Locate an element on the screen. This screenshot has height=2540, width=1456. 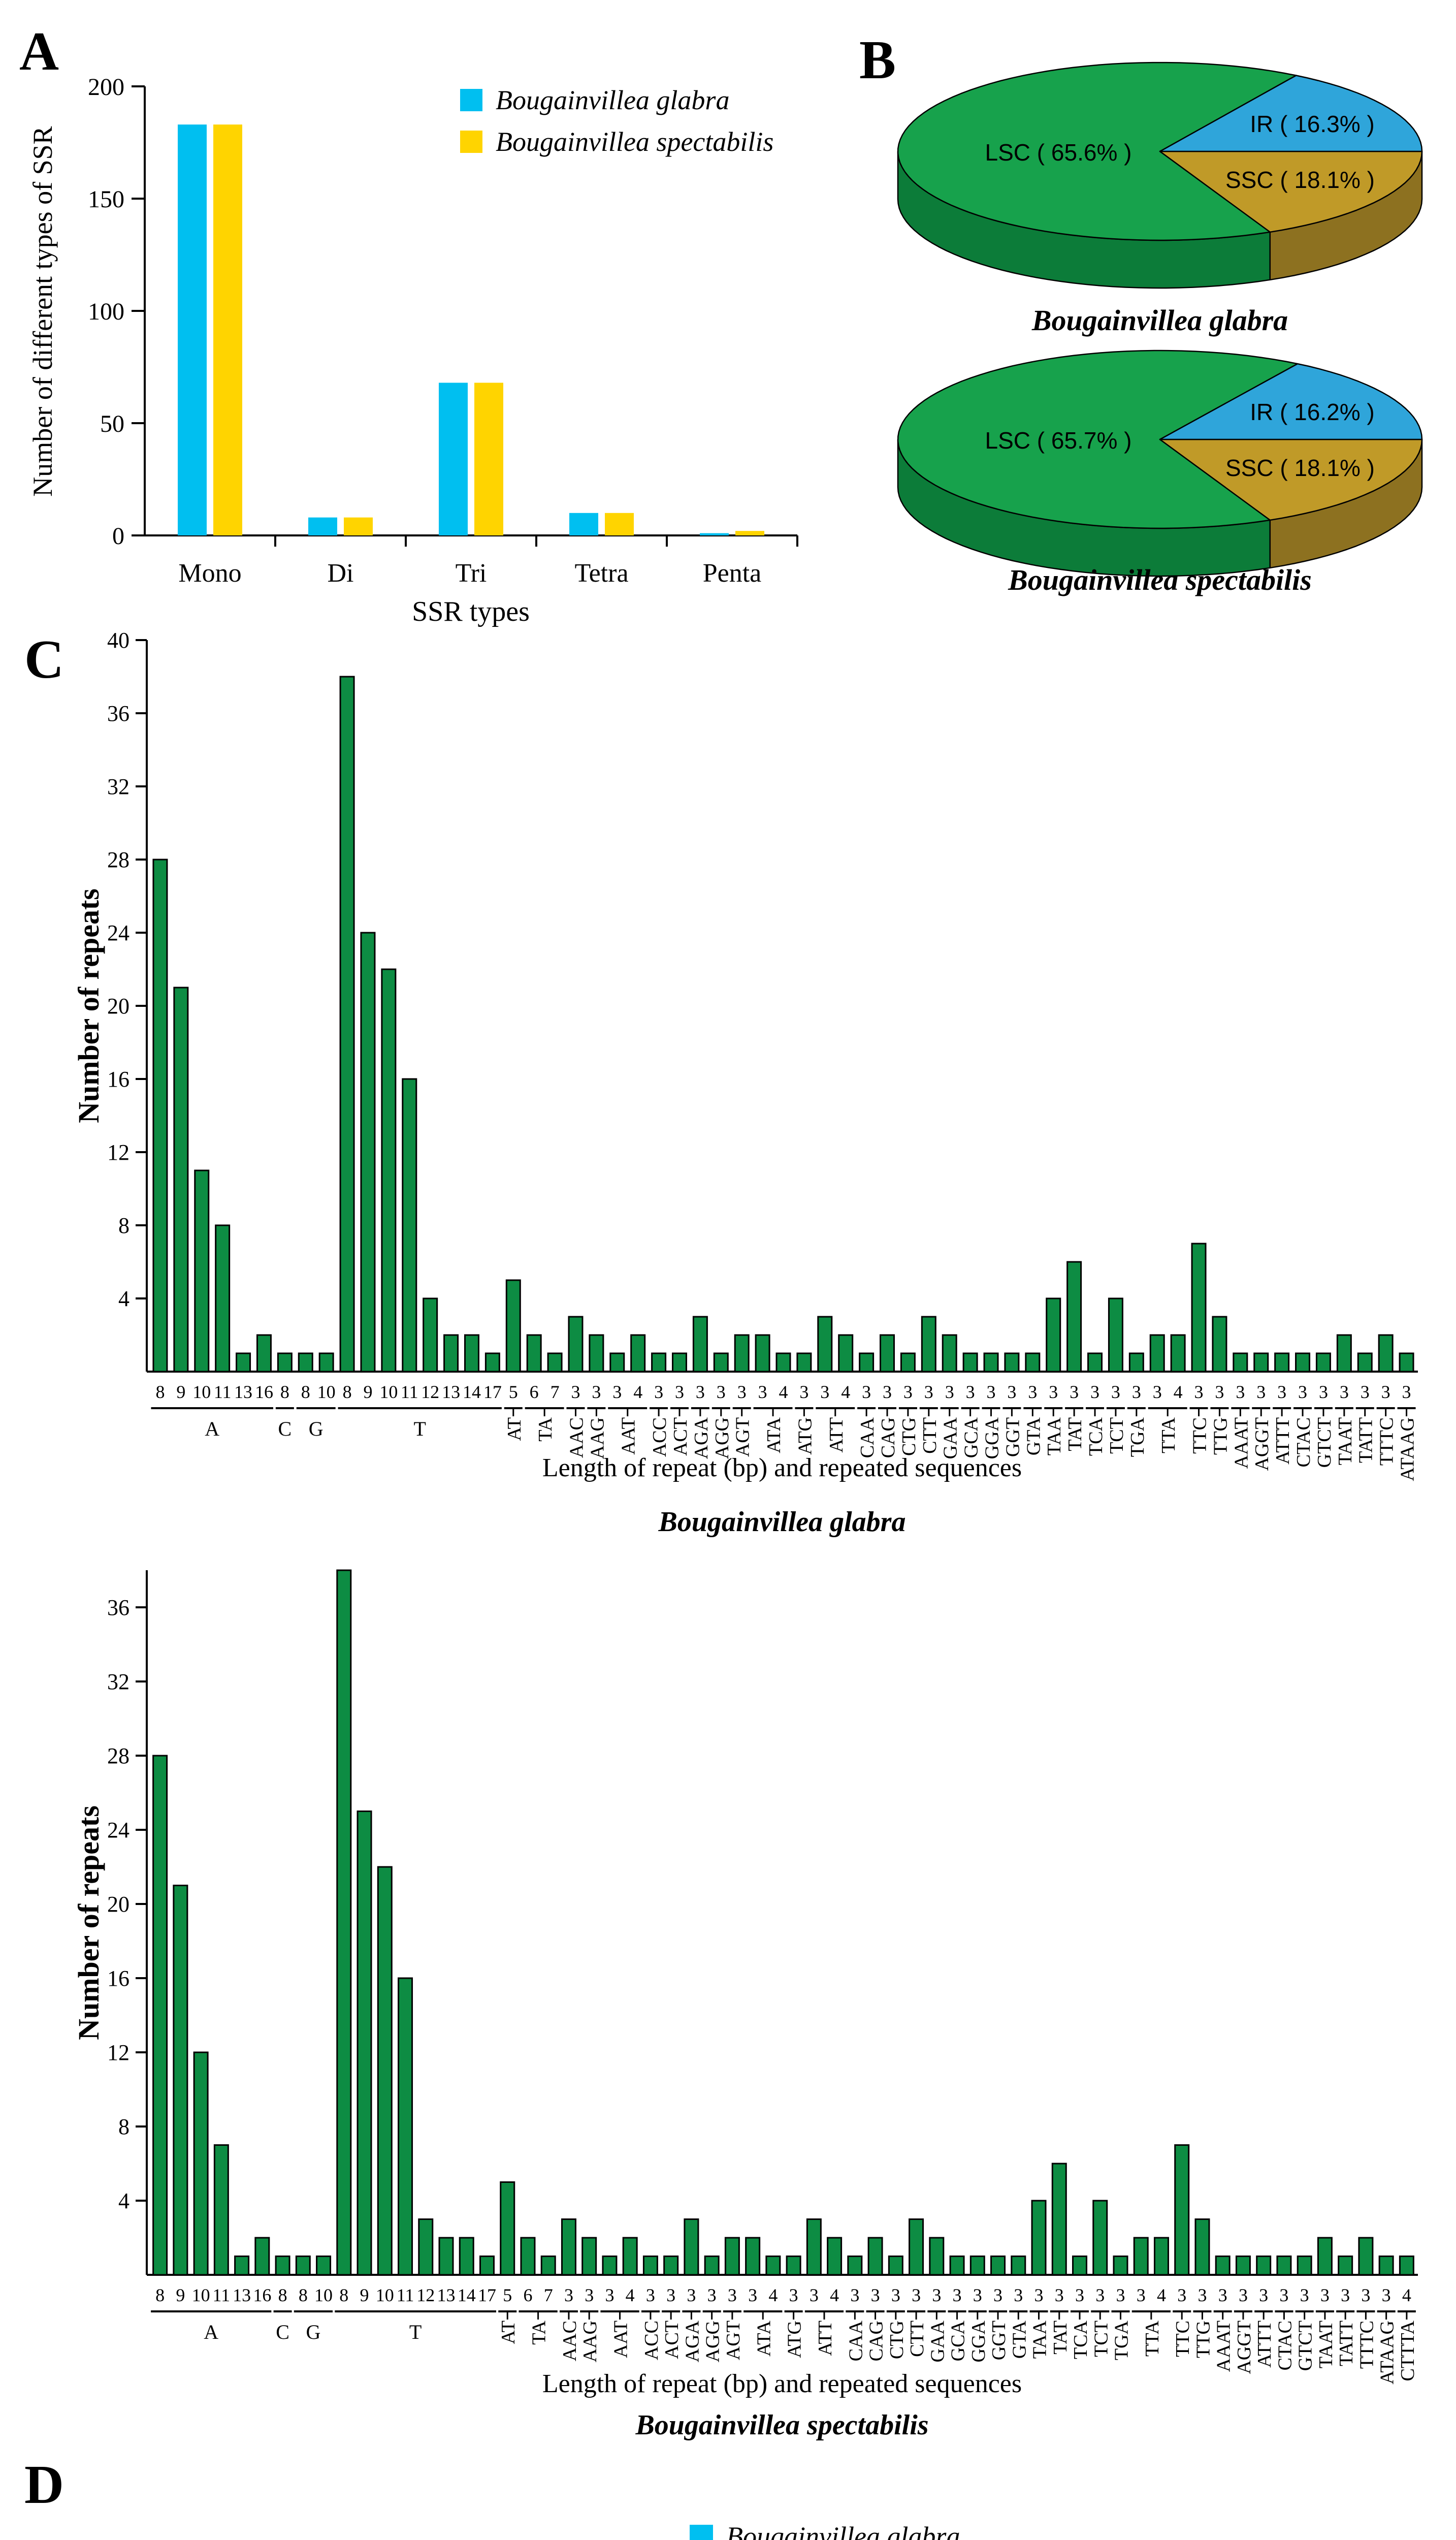
group-label-AT: AT is located at coordinates (508, 2332).